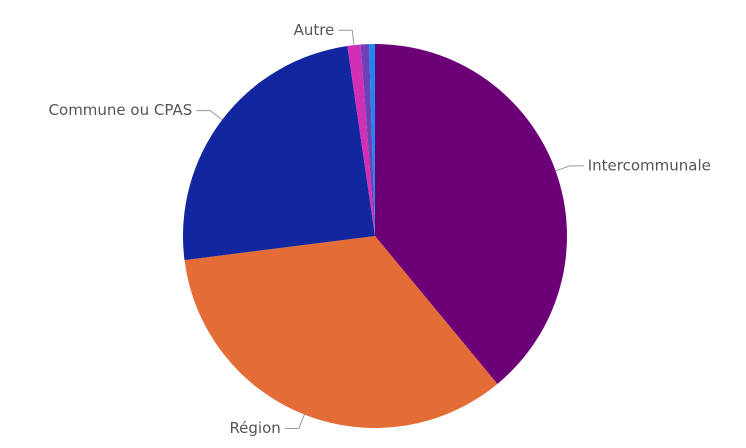 The width and height of the screenshot is (746, 448). Describe the element at coordinates (254, 428) in the screenshot. I see `slice-label: Région` at that location.